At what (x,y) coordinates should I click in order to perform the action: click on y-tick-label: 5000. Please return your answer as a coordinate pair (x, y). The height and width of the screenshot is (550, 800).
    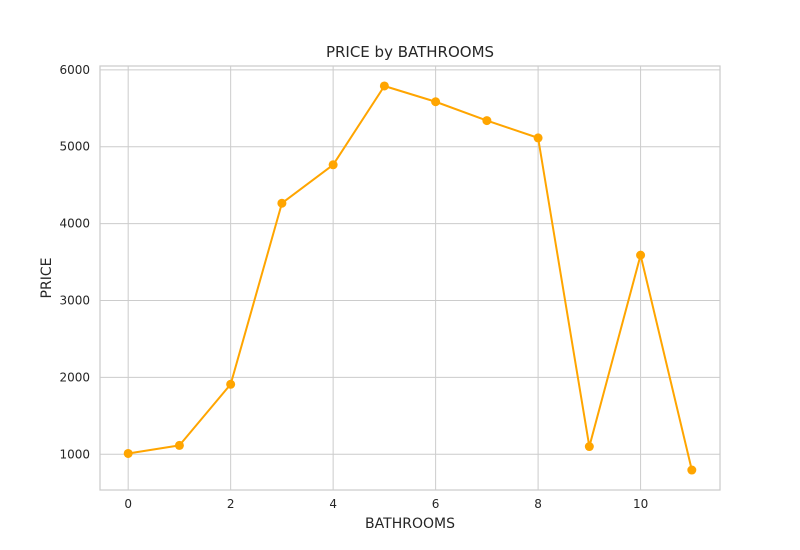
    Looking at the image, I should click on (74, 147).